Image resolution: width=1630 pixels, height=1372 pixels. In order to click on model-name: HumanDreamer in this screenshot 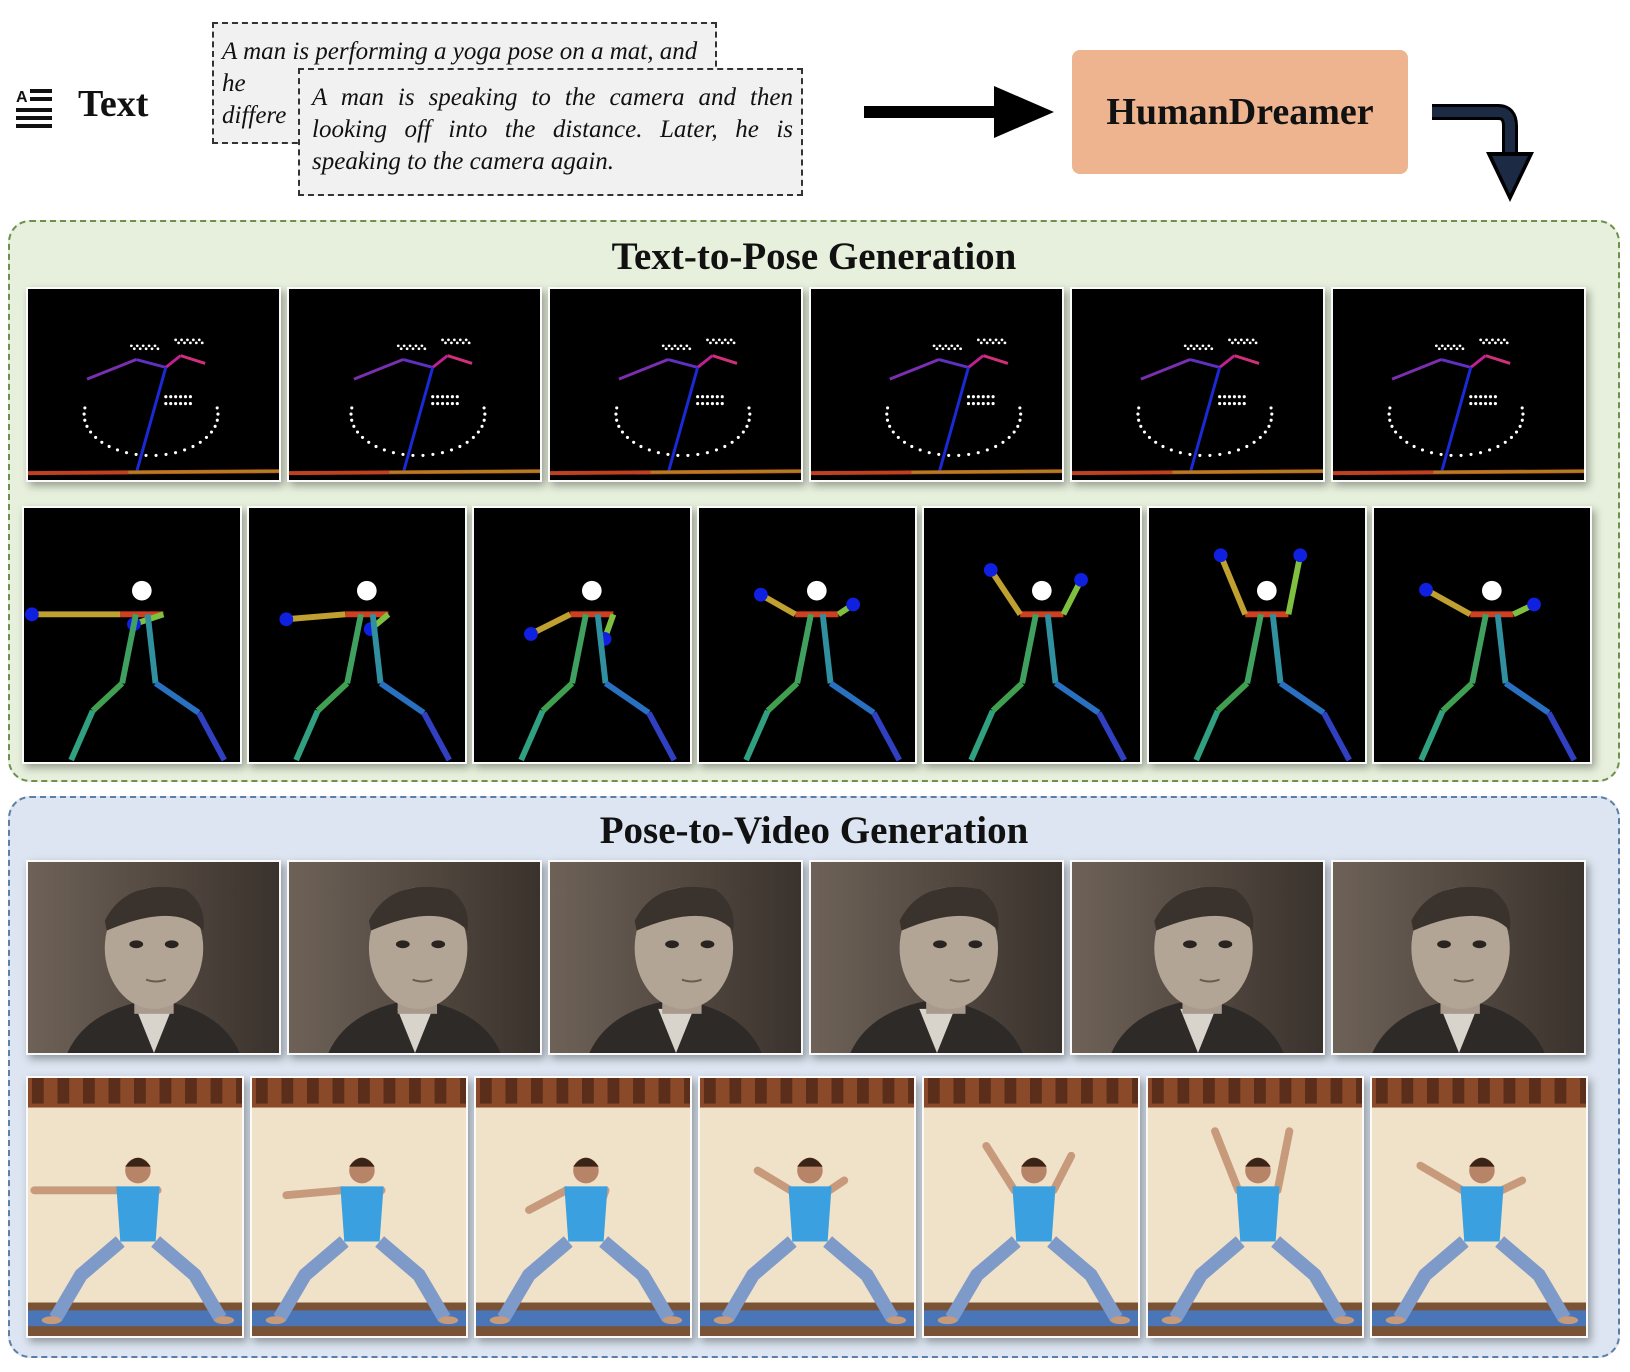, I will do `click(1240, 112)`.